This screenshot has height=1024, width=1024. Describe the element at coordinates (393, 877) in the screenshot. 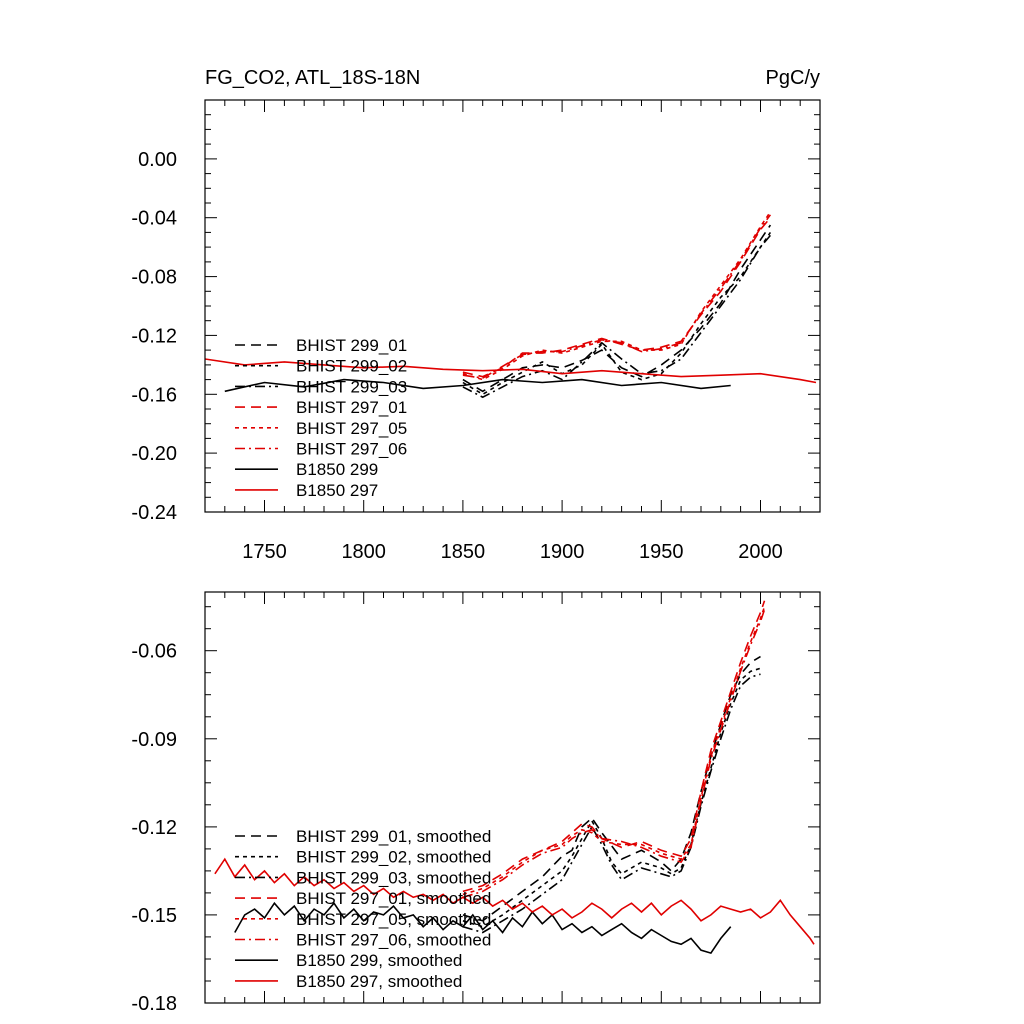

I see `bottom-legend-label: BHIST 299_03, smoothed` at that location.